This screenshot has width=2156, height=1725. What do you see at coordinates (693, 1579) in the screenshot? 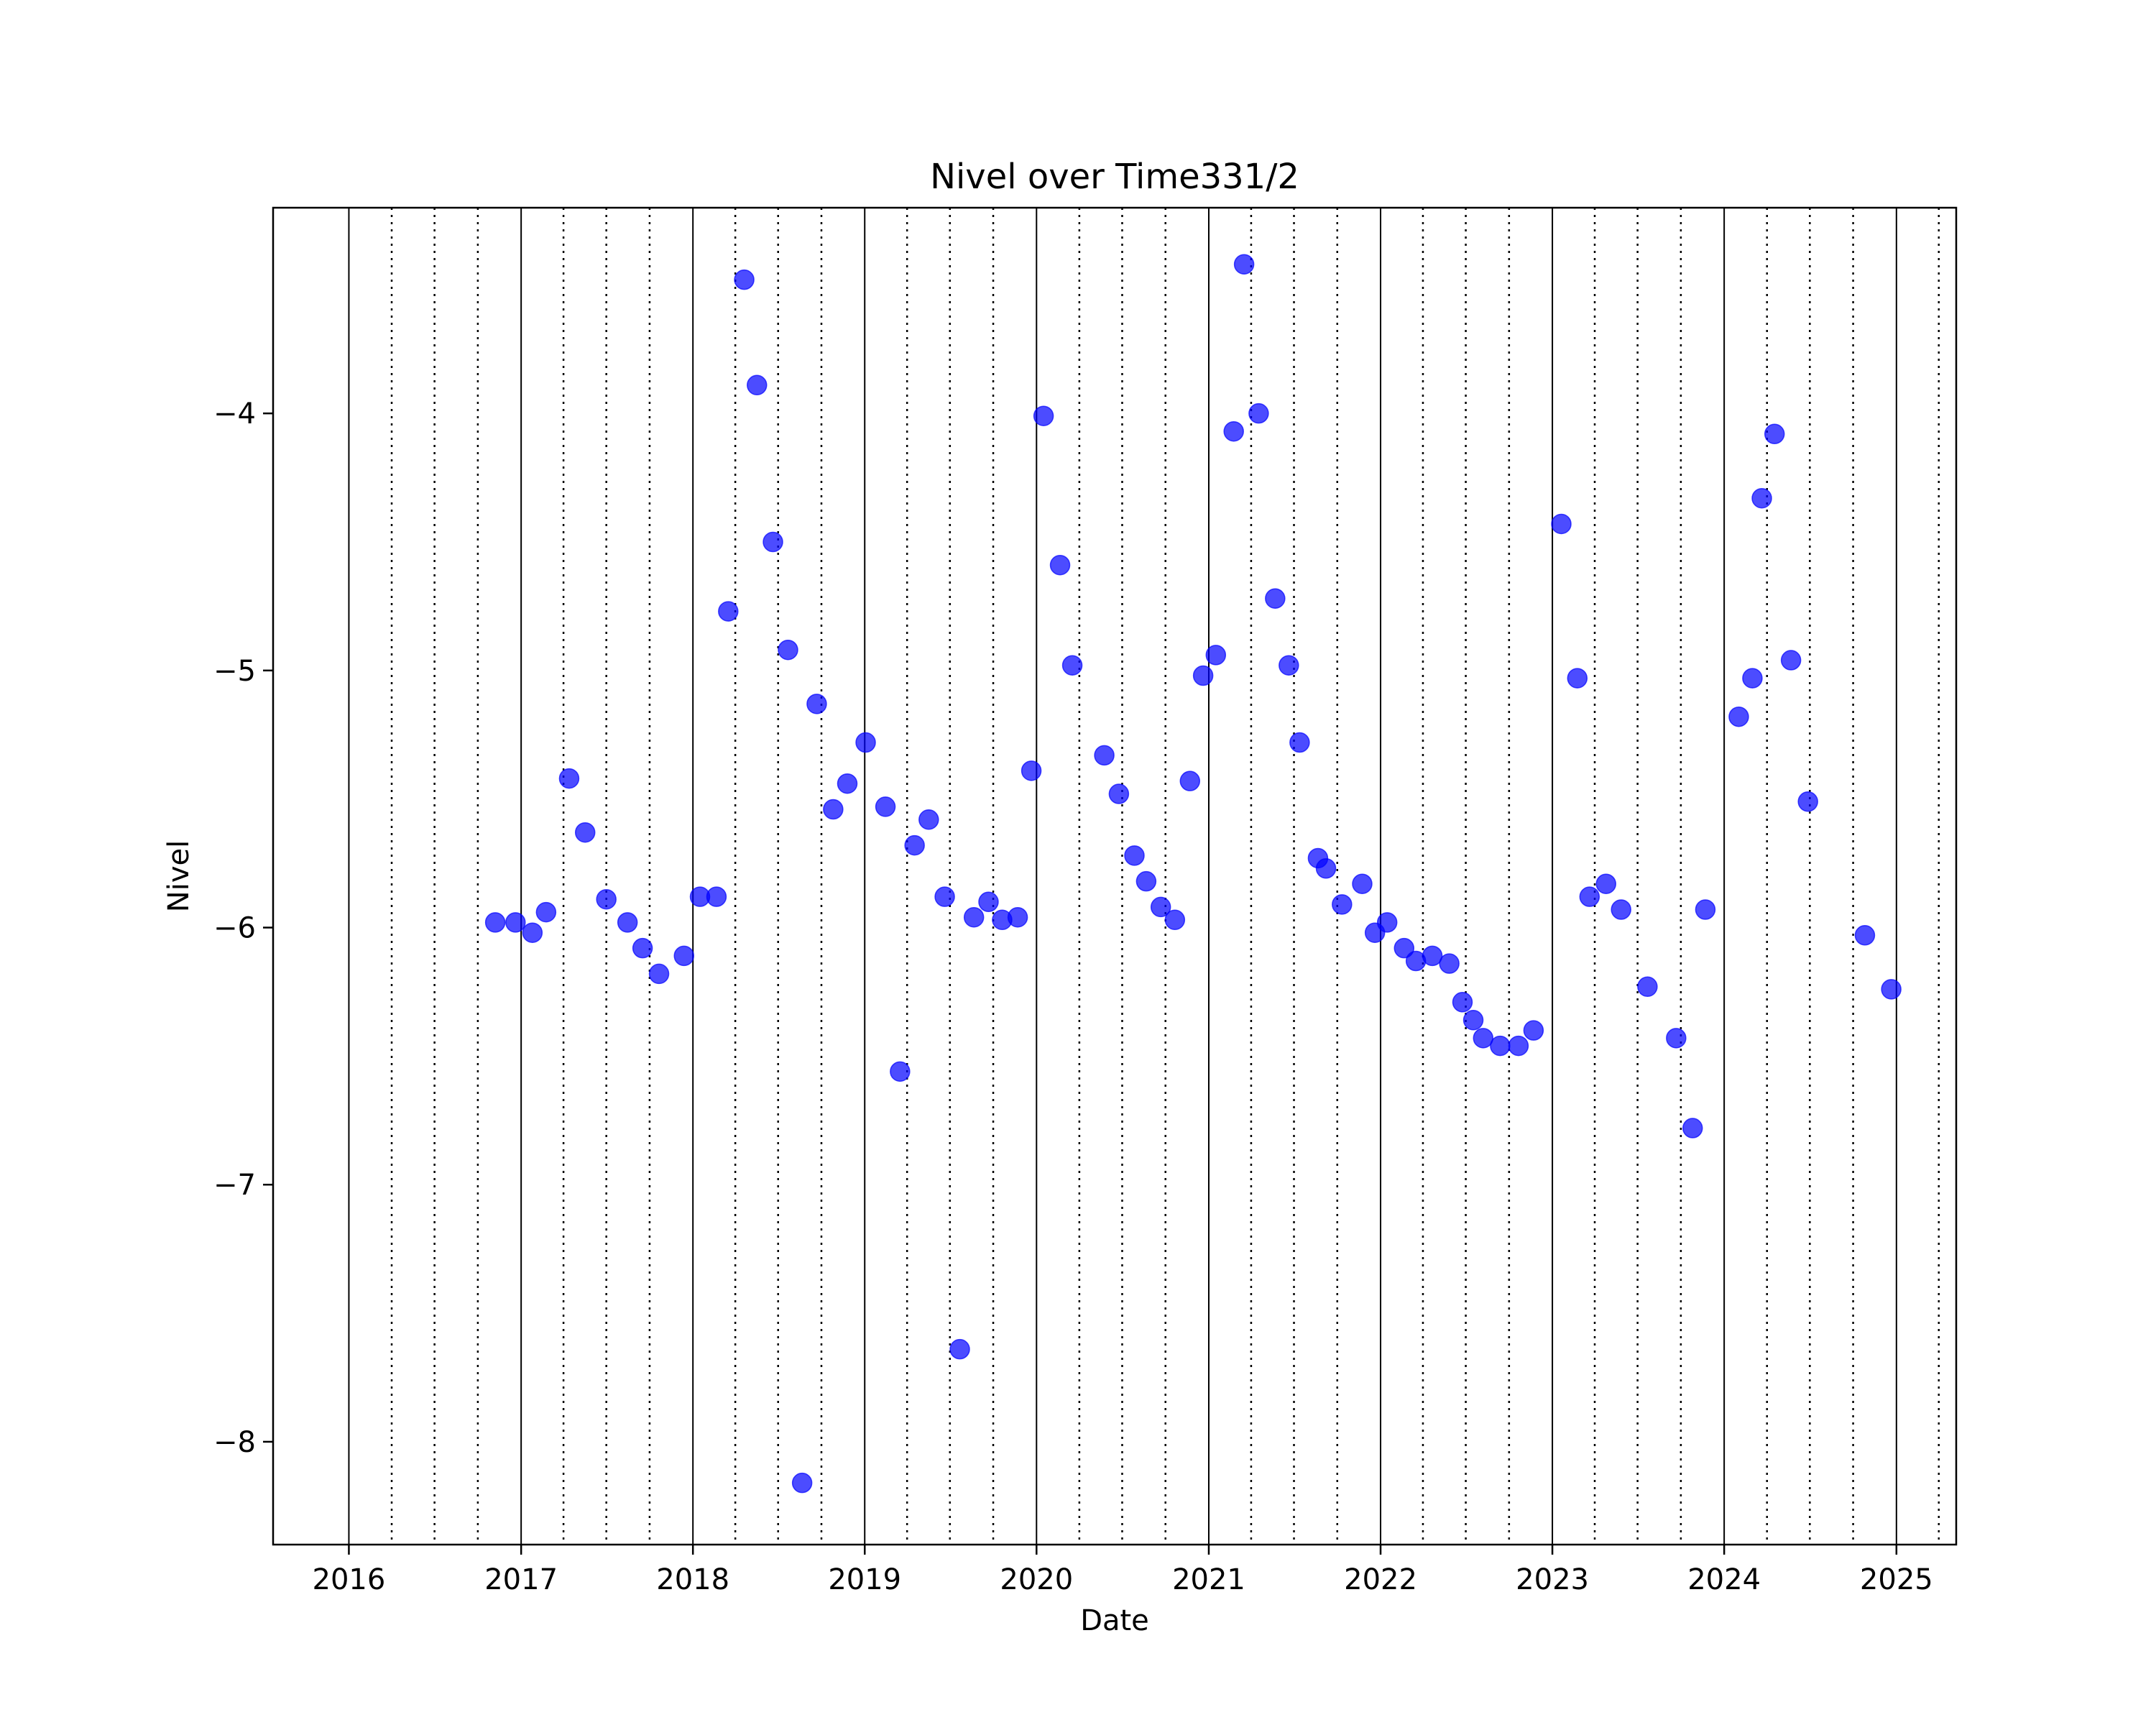
I see `x-tick-label: 2018` at bounding box center [693, 1579].